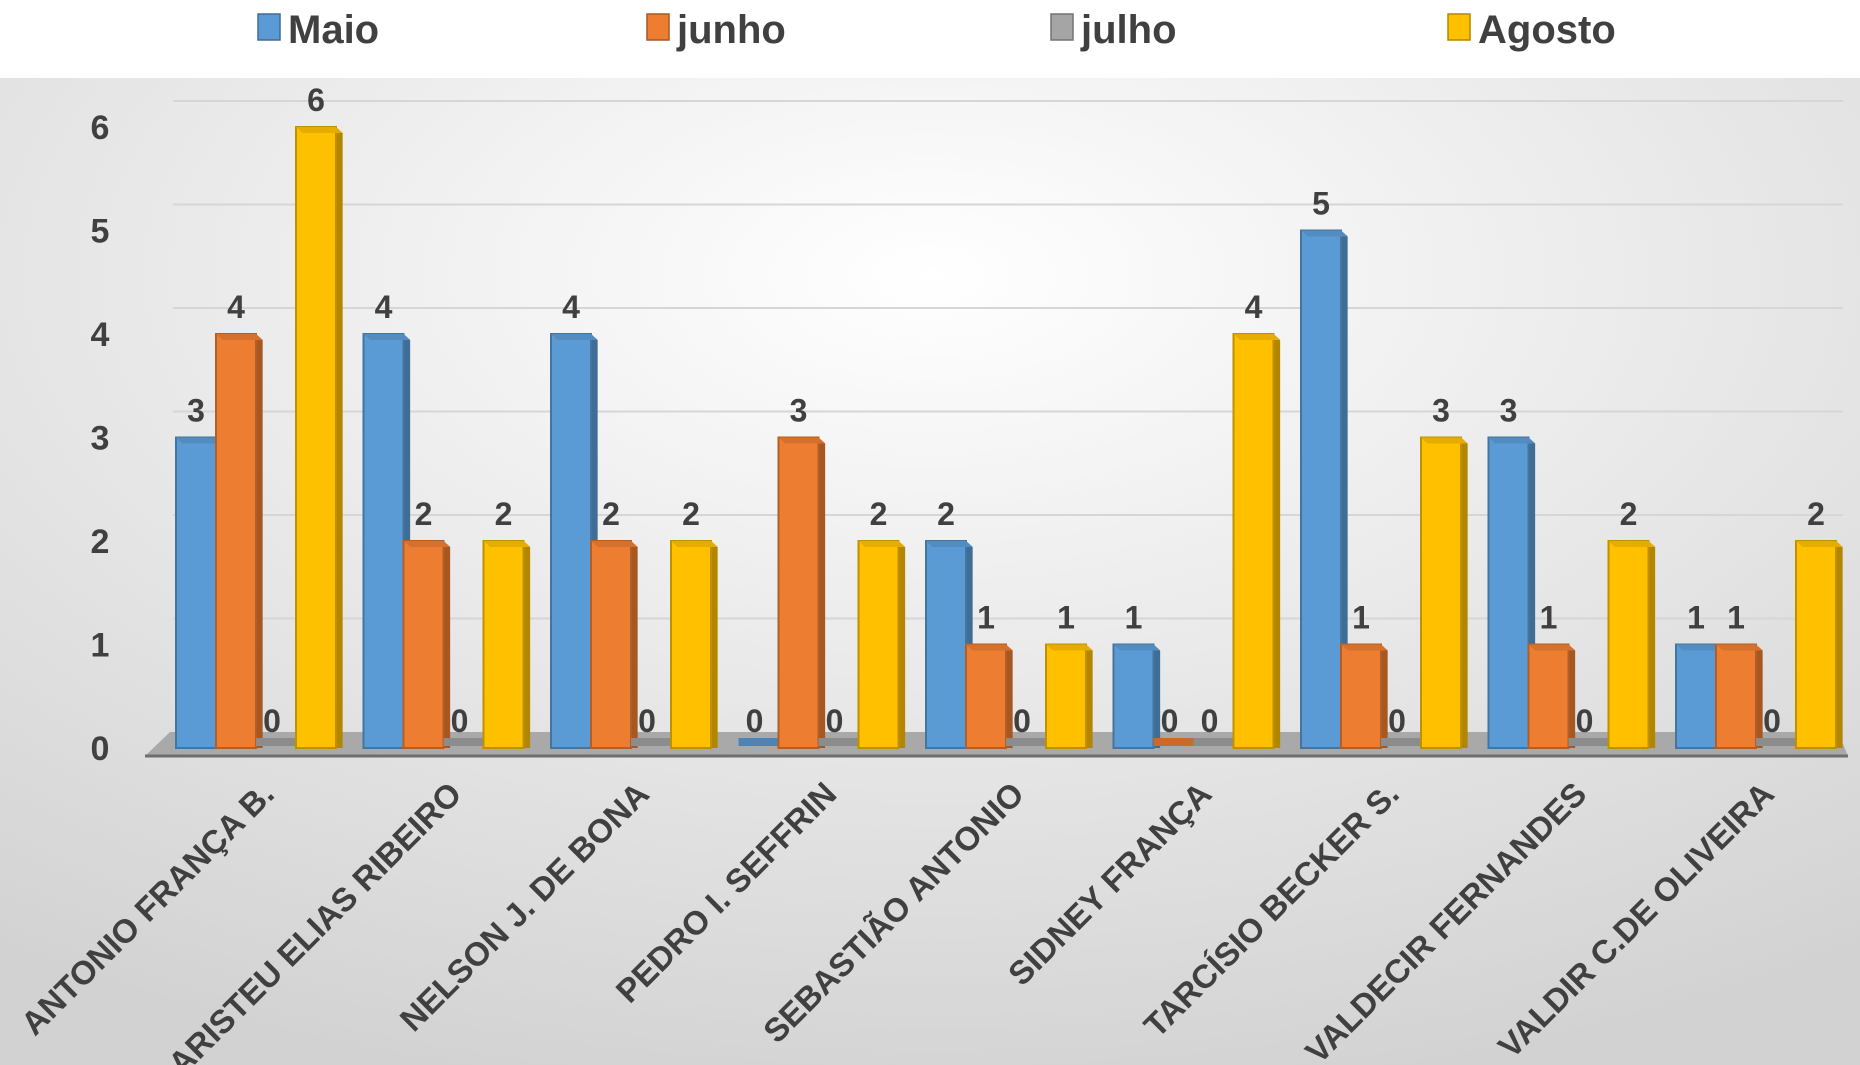  I want to click on y-tick-label: 3, so click(100, 439).